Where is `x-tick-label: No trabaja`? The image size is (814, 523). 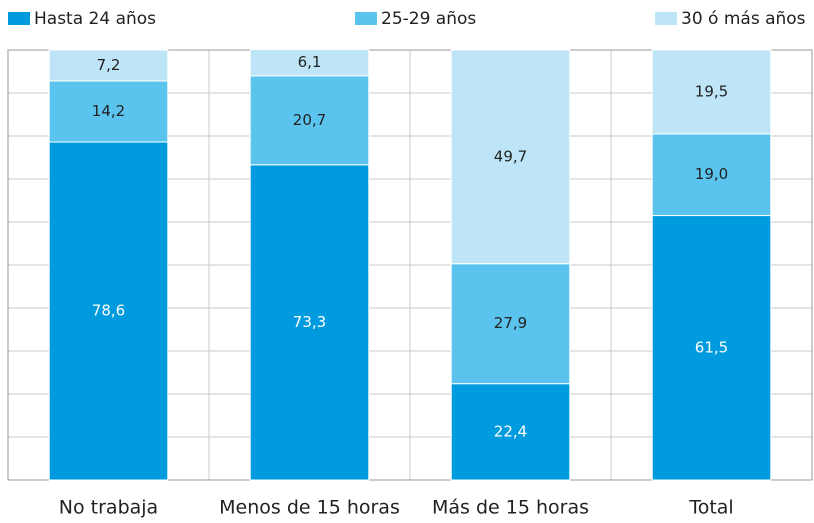 x-tick-label: No trabaja is located at coordinates (108, 508).